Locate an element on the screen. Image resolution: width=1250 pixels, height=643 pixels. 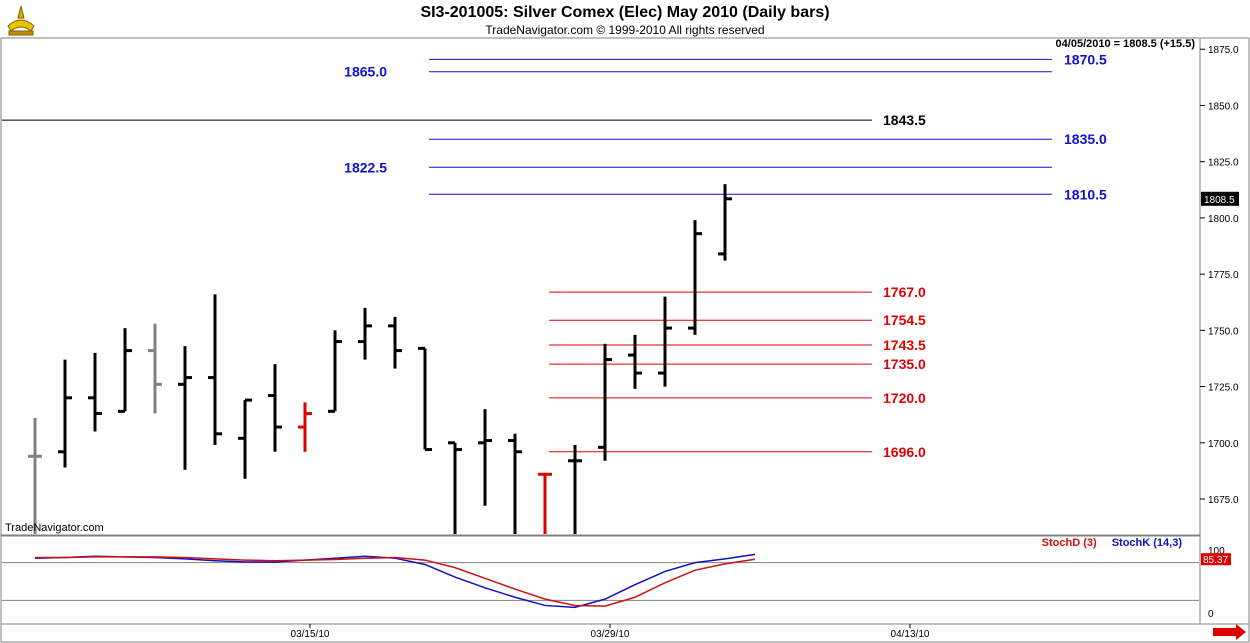
stoch-legend: StochD (3) StochK (14,3) is located at coordinates (1106, 543).